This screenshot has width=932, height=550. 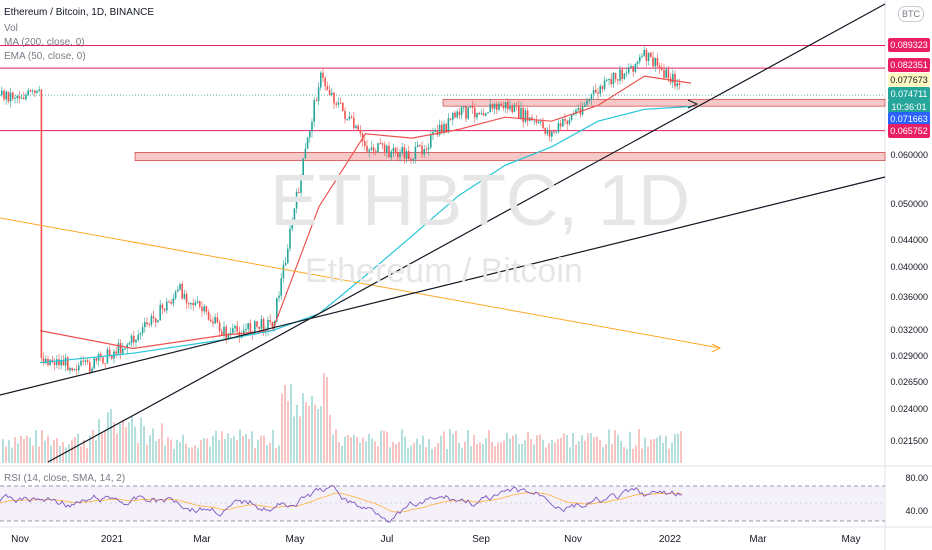 What do you see at coordinates (909, 409) in the screenshot?
I see `y-tick: 0.024000` at bounding box center [909, 409].